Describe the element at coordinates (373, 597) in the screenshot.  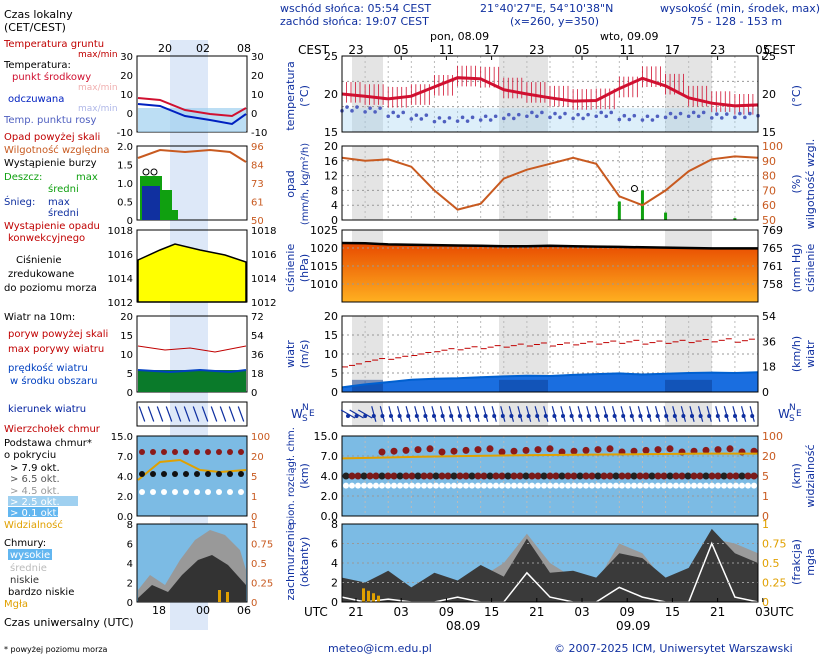
I see `fog-bar` at that location.